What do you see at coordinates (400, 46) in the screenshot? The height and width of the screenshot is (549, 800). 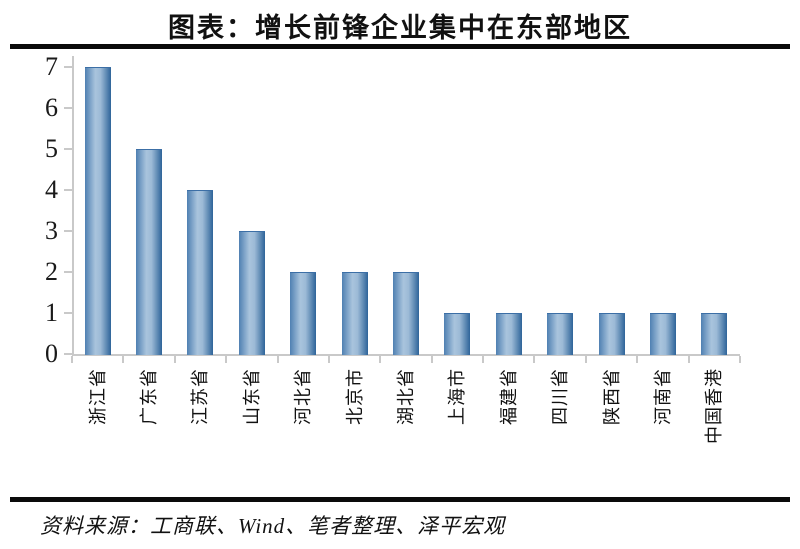 I see `top-divider-rule` at bounding box center [400, 46].